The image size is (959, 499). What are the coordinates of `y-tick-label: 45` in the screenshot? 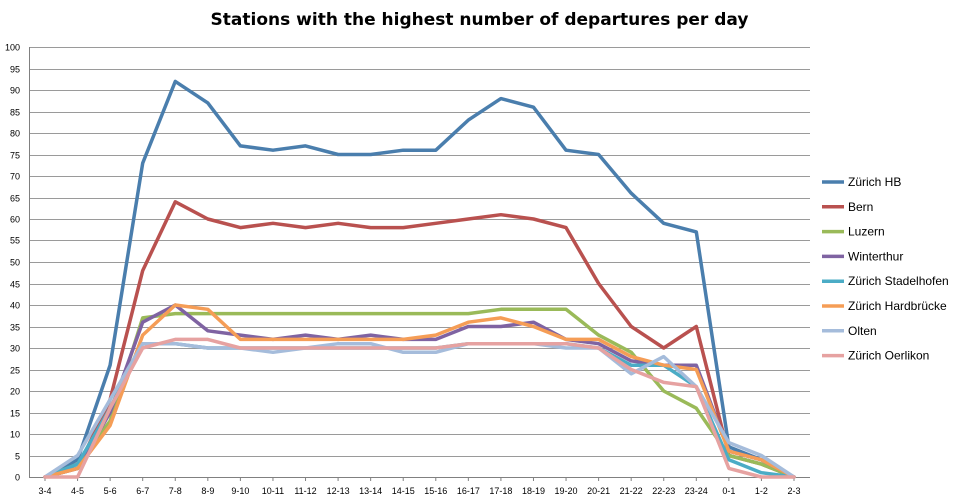 It's located at (15, 285).